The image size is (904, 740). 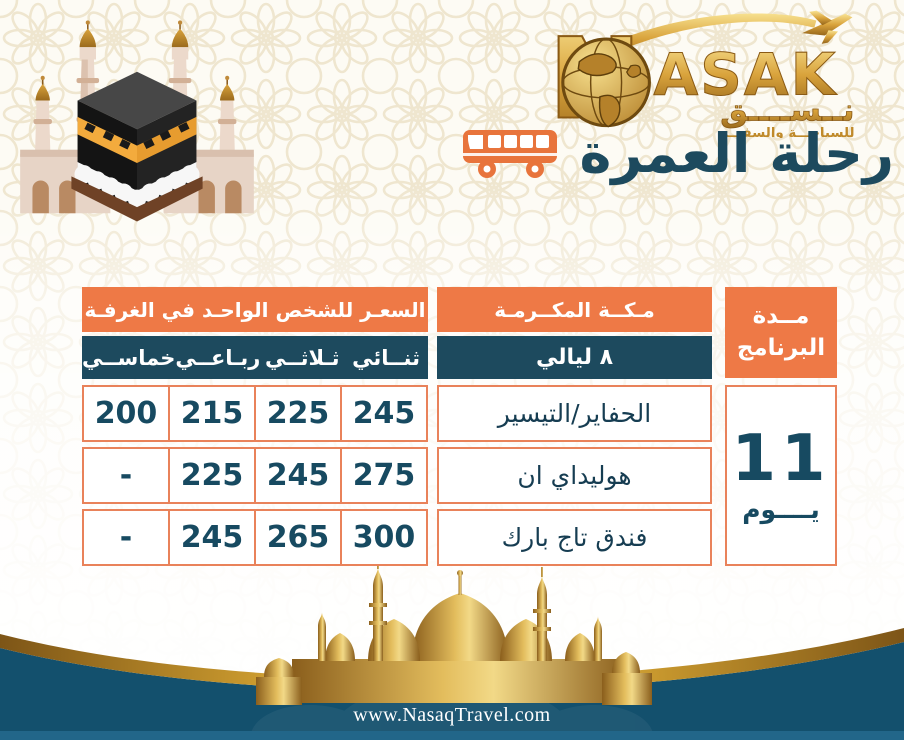 What do you see at coordinates (574, 475) in the screenshot?
I see `hotel-name: هوليداي ان` at bounding box center [574, 475].